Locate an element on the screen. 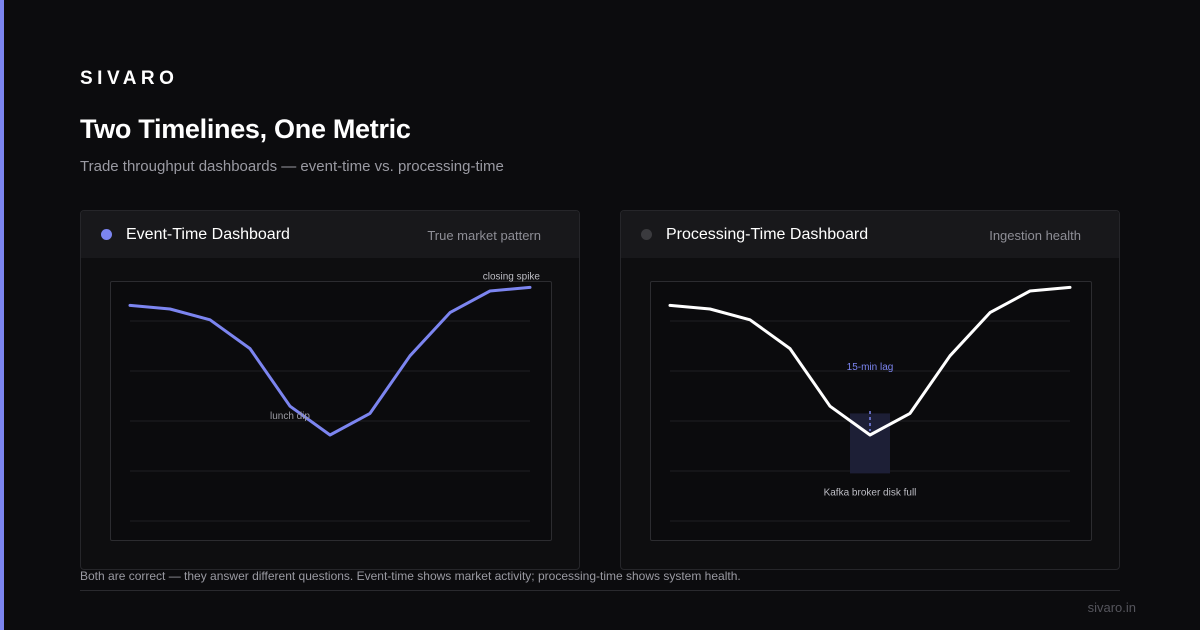  site-url: sivaro.in is located at coordinates (1111, 607).